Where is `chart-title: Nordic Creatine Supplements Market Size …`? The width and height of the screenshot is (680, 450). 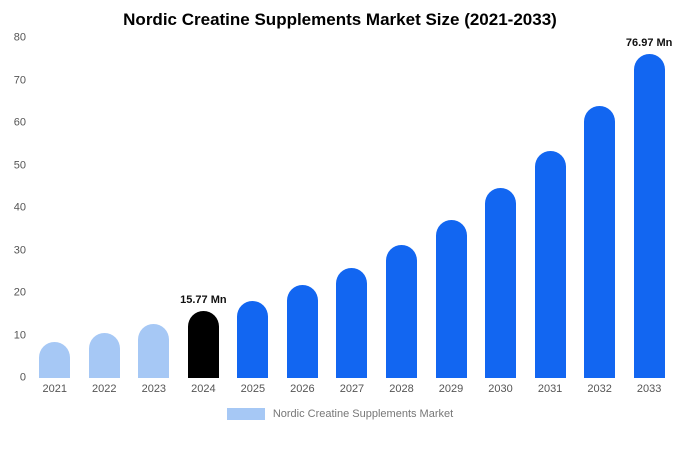
chart-title: Nordic Creatine Supplements Market Size … is located at coordinates (340, 19).